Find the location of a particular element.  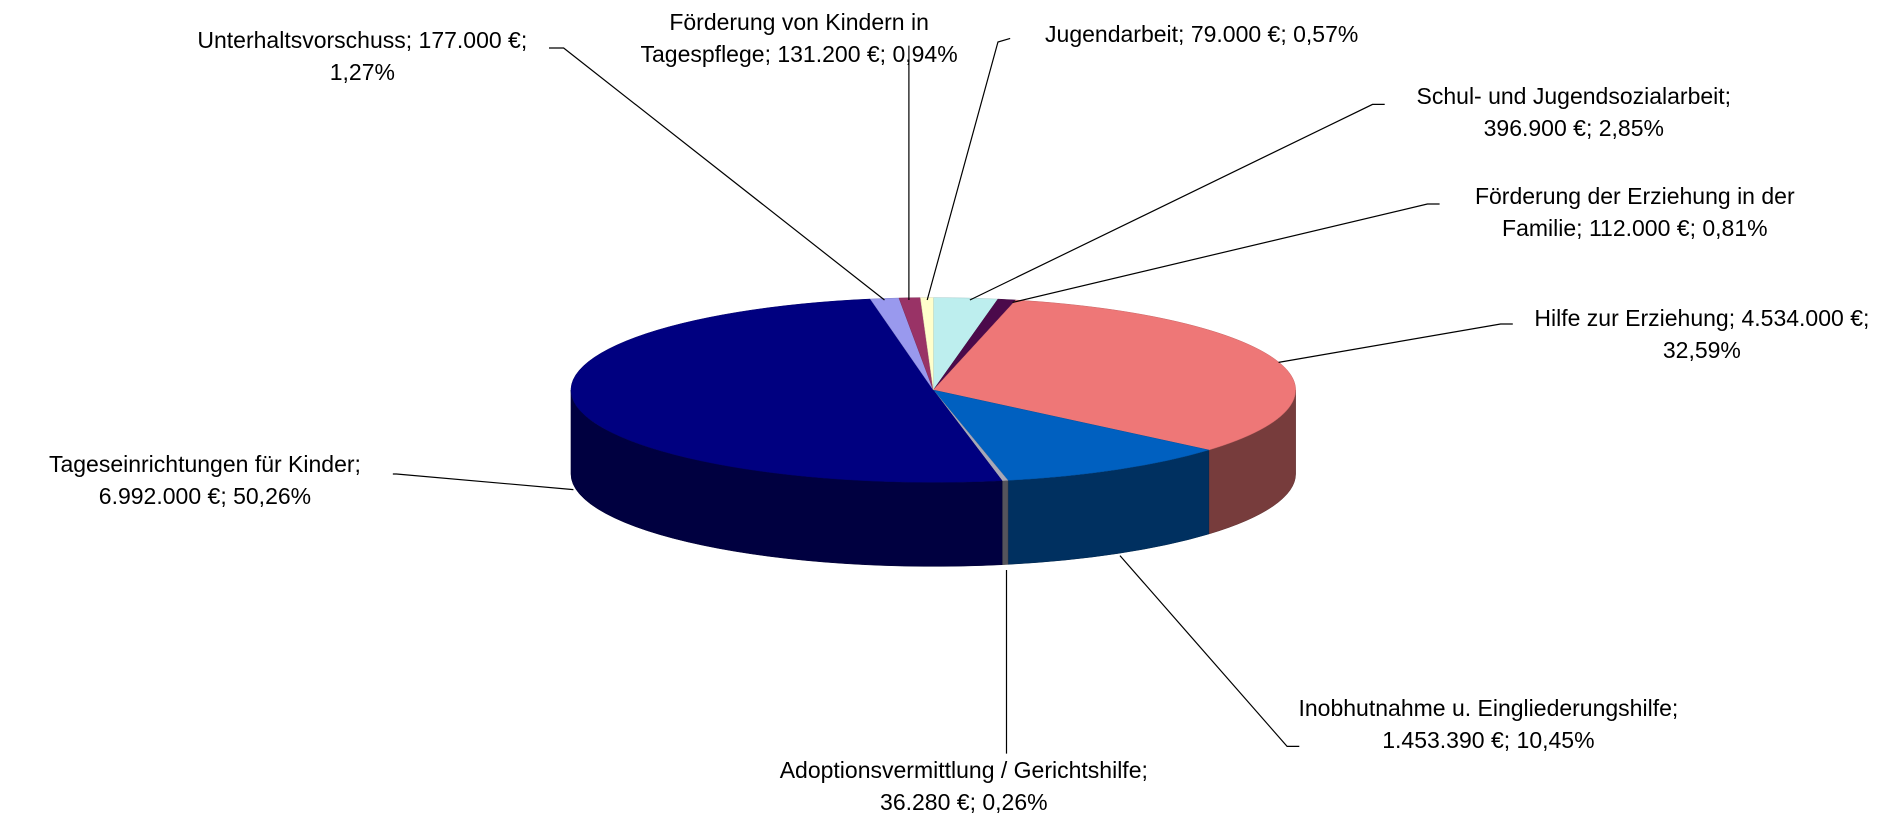

label-percentage: 0,94% is located at coordinates (925, 53).